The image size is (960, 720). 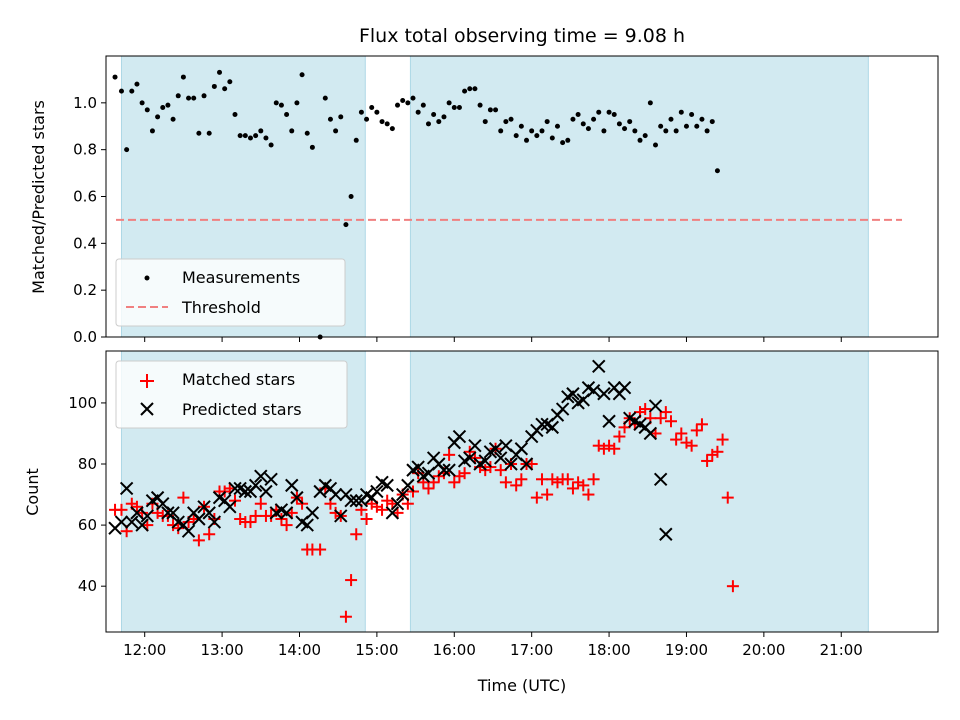 What do you see at coordinates (221, 307) in the screenshot?
I see `legend-threshold-label: Threshold` at bounding box center [221, 307].